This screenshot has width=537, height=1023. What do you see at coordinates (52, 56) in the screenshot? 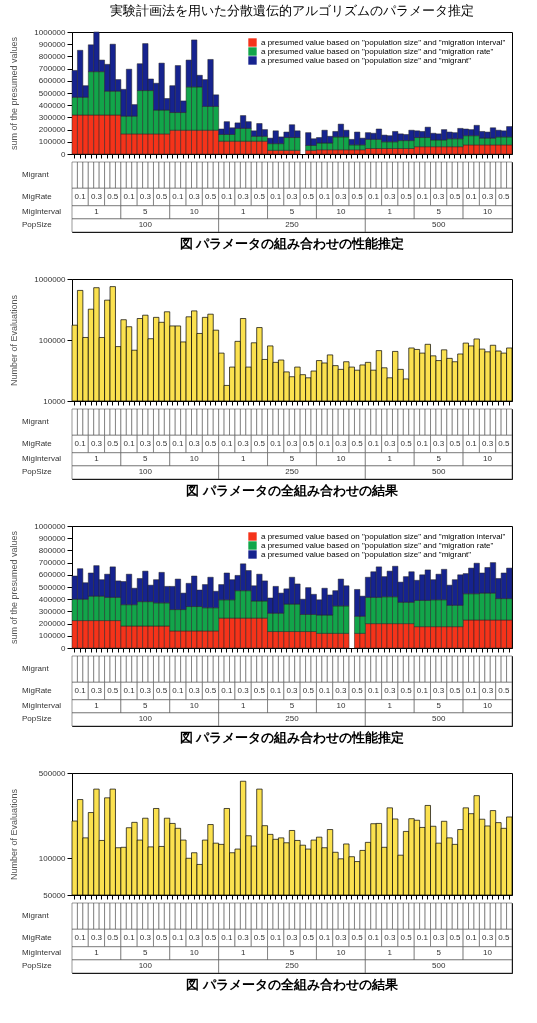
I see `y-tick-label: 800000` at bounding box center [52, 56].